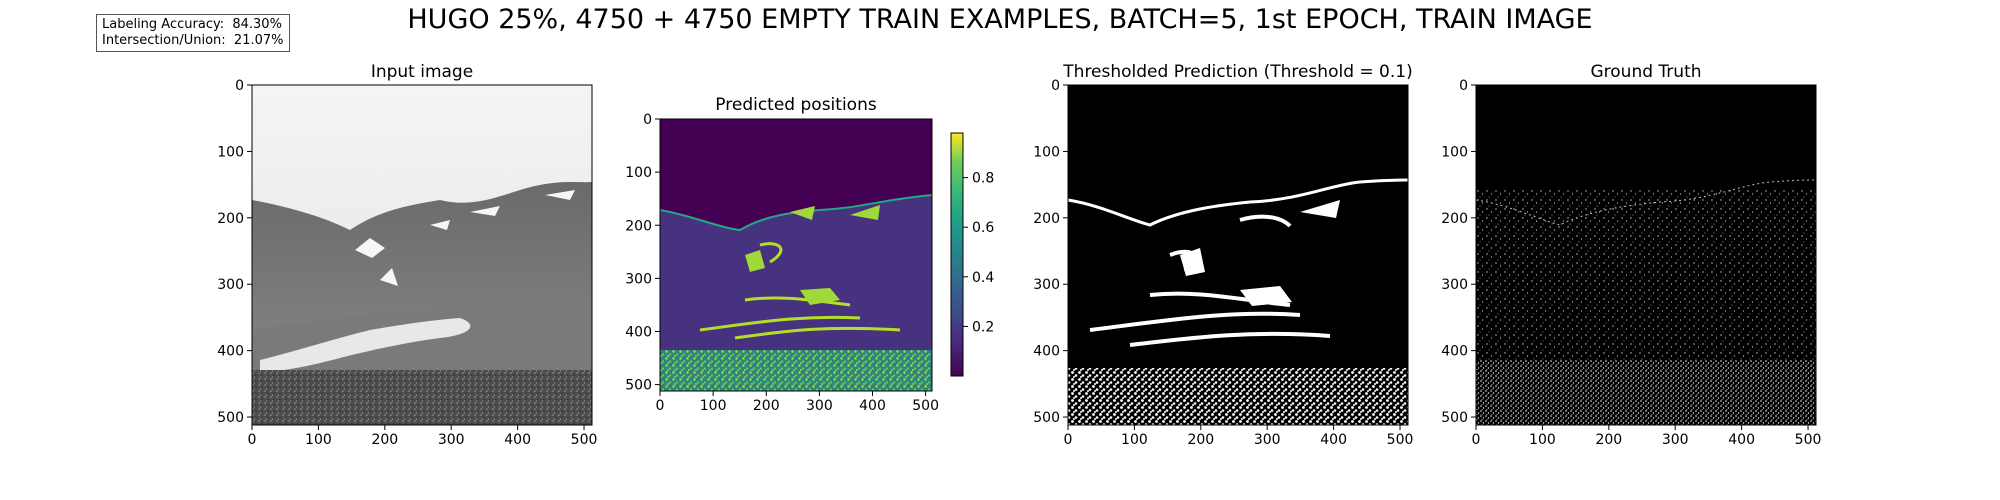 The width and height of the screenshot is (2000, 500). I want to click on input-image-frame, so click(422, 255).